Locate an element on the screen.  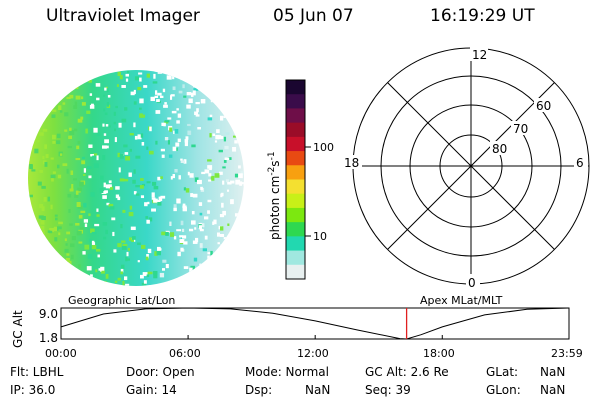
filter-value: Flt: LBHL is located at coordinates (37, 372).